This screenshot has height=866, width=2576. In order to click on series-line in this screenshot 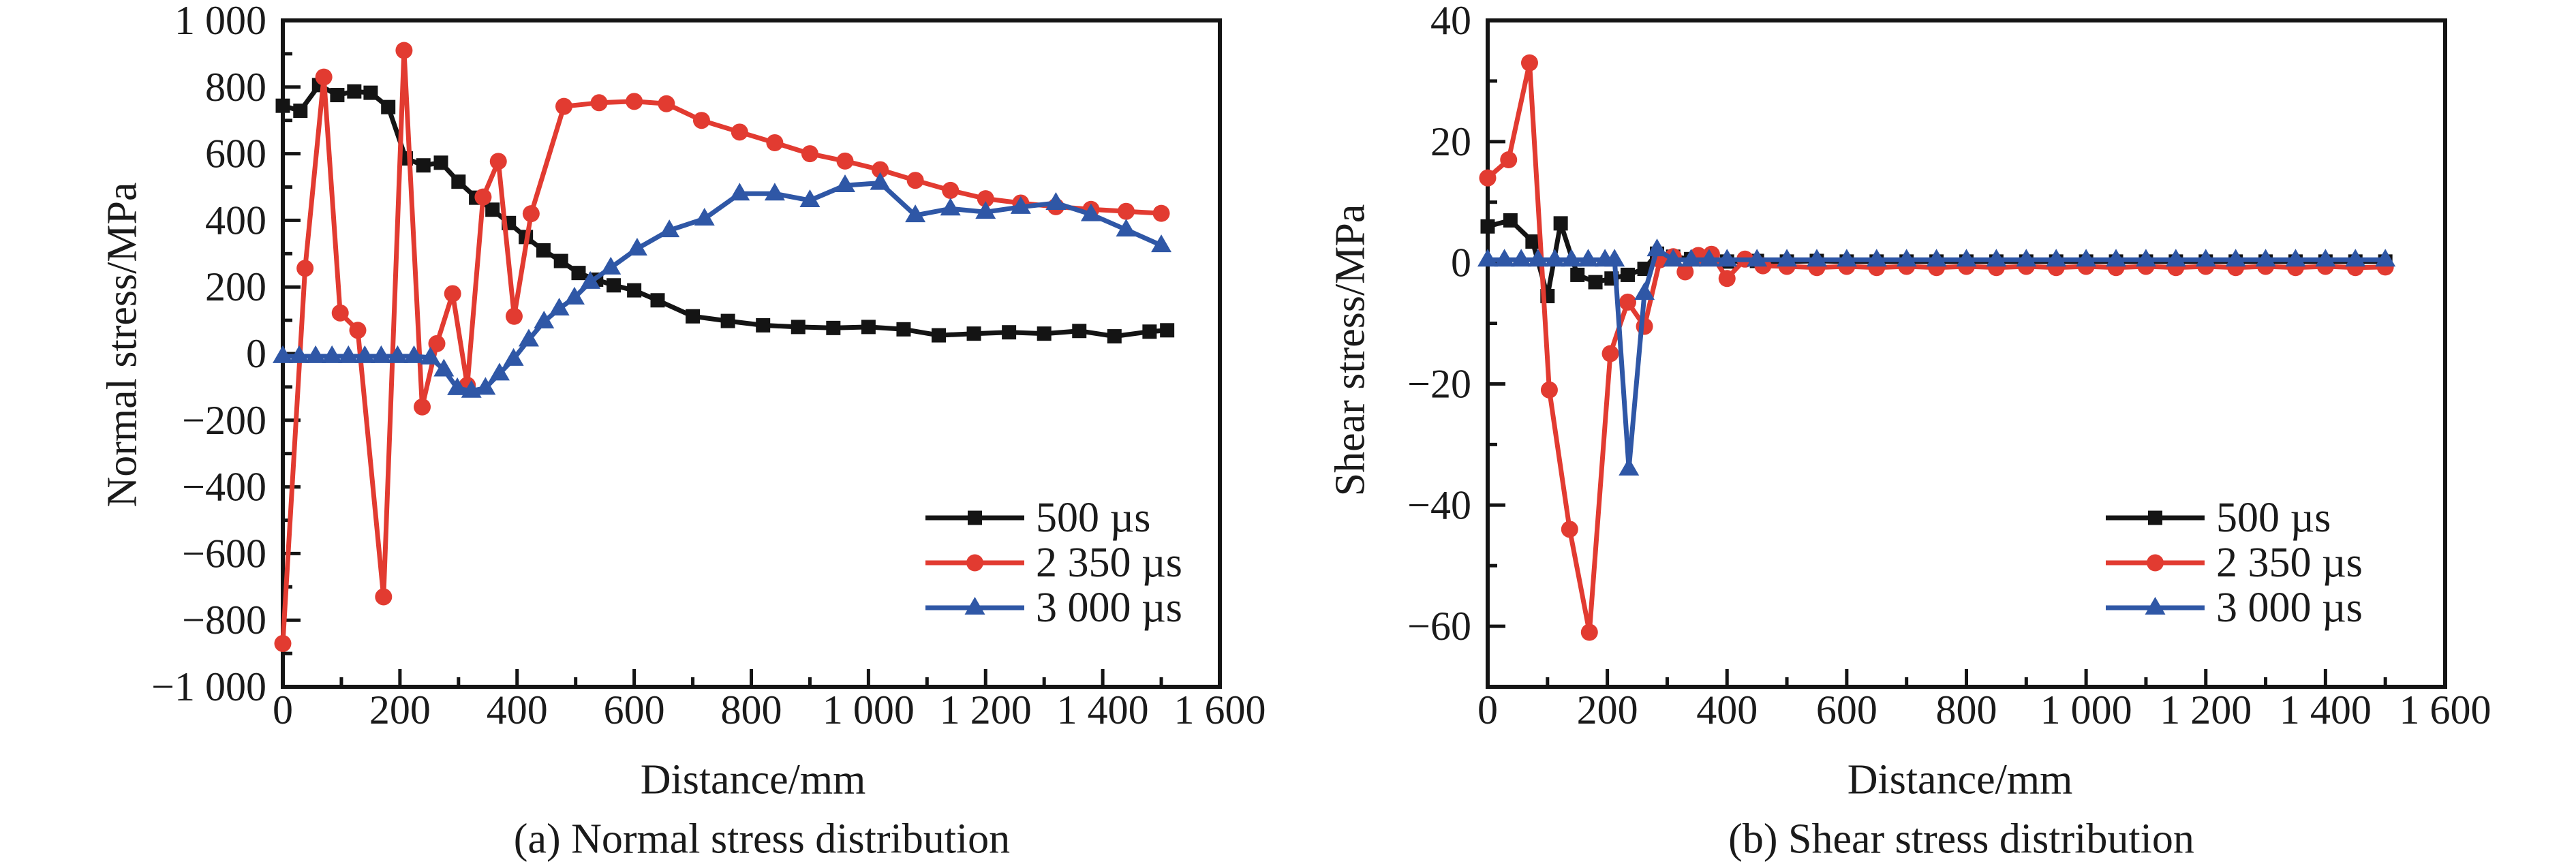, I will do `click(1937, 359)`.